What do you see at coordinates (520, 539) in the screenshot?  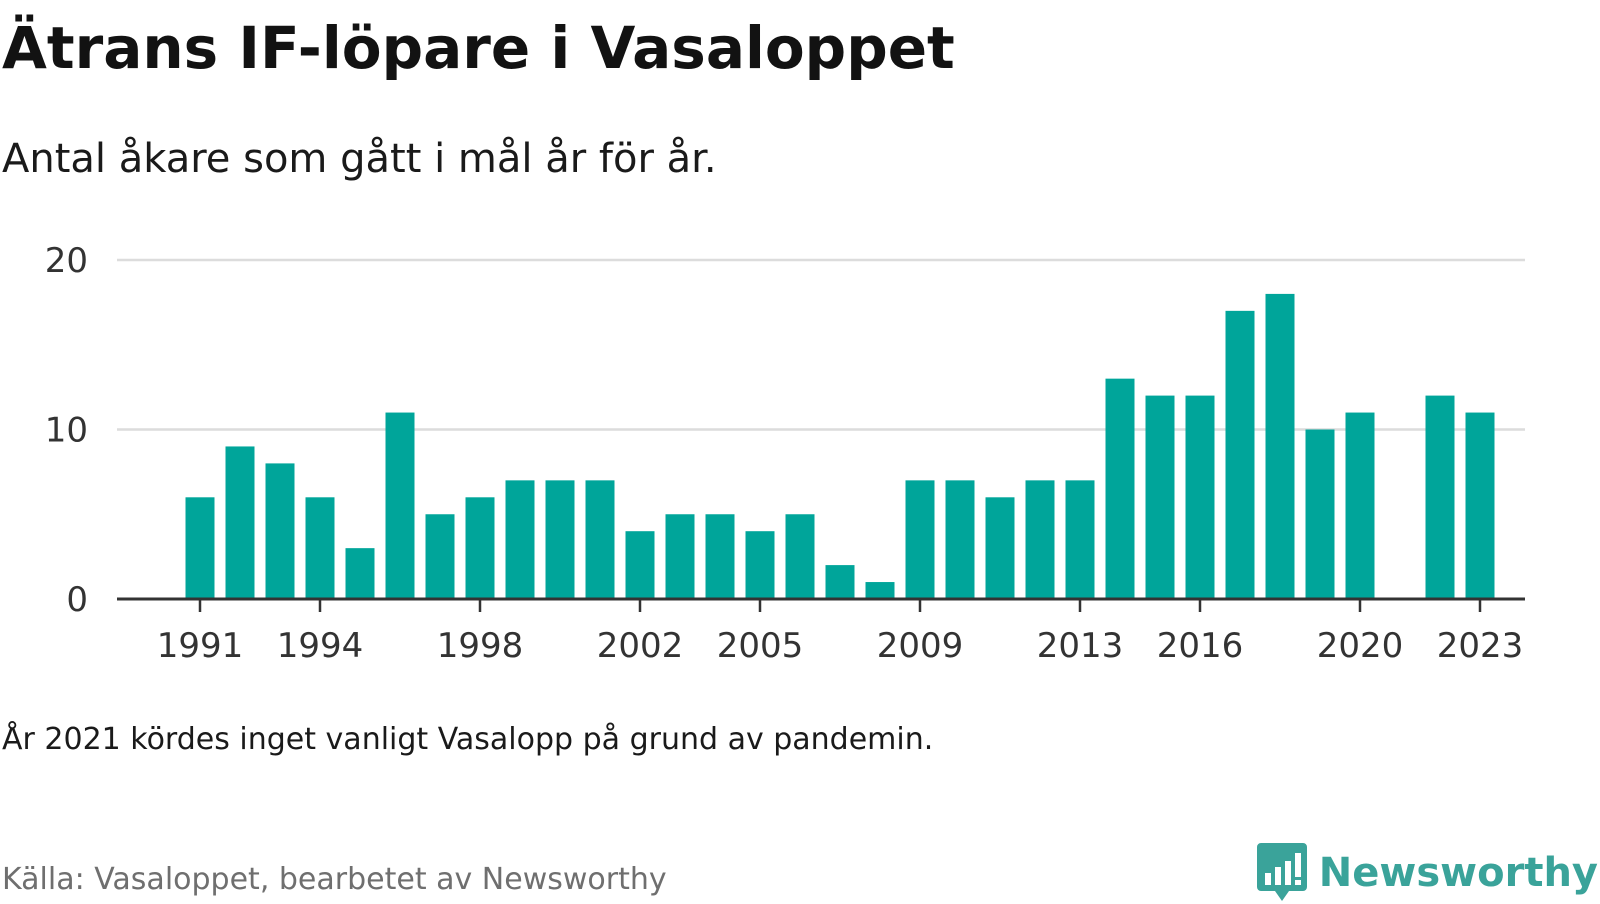 I see `bar-1999` at bounding box center [520, 539].